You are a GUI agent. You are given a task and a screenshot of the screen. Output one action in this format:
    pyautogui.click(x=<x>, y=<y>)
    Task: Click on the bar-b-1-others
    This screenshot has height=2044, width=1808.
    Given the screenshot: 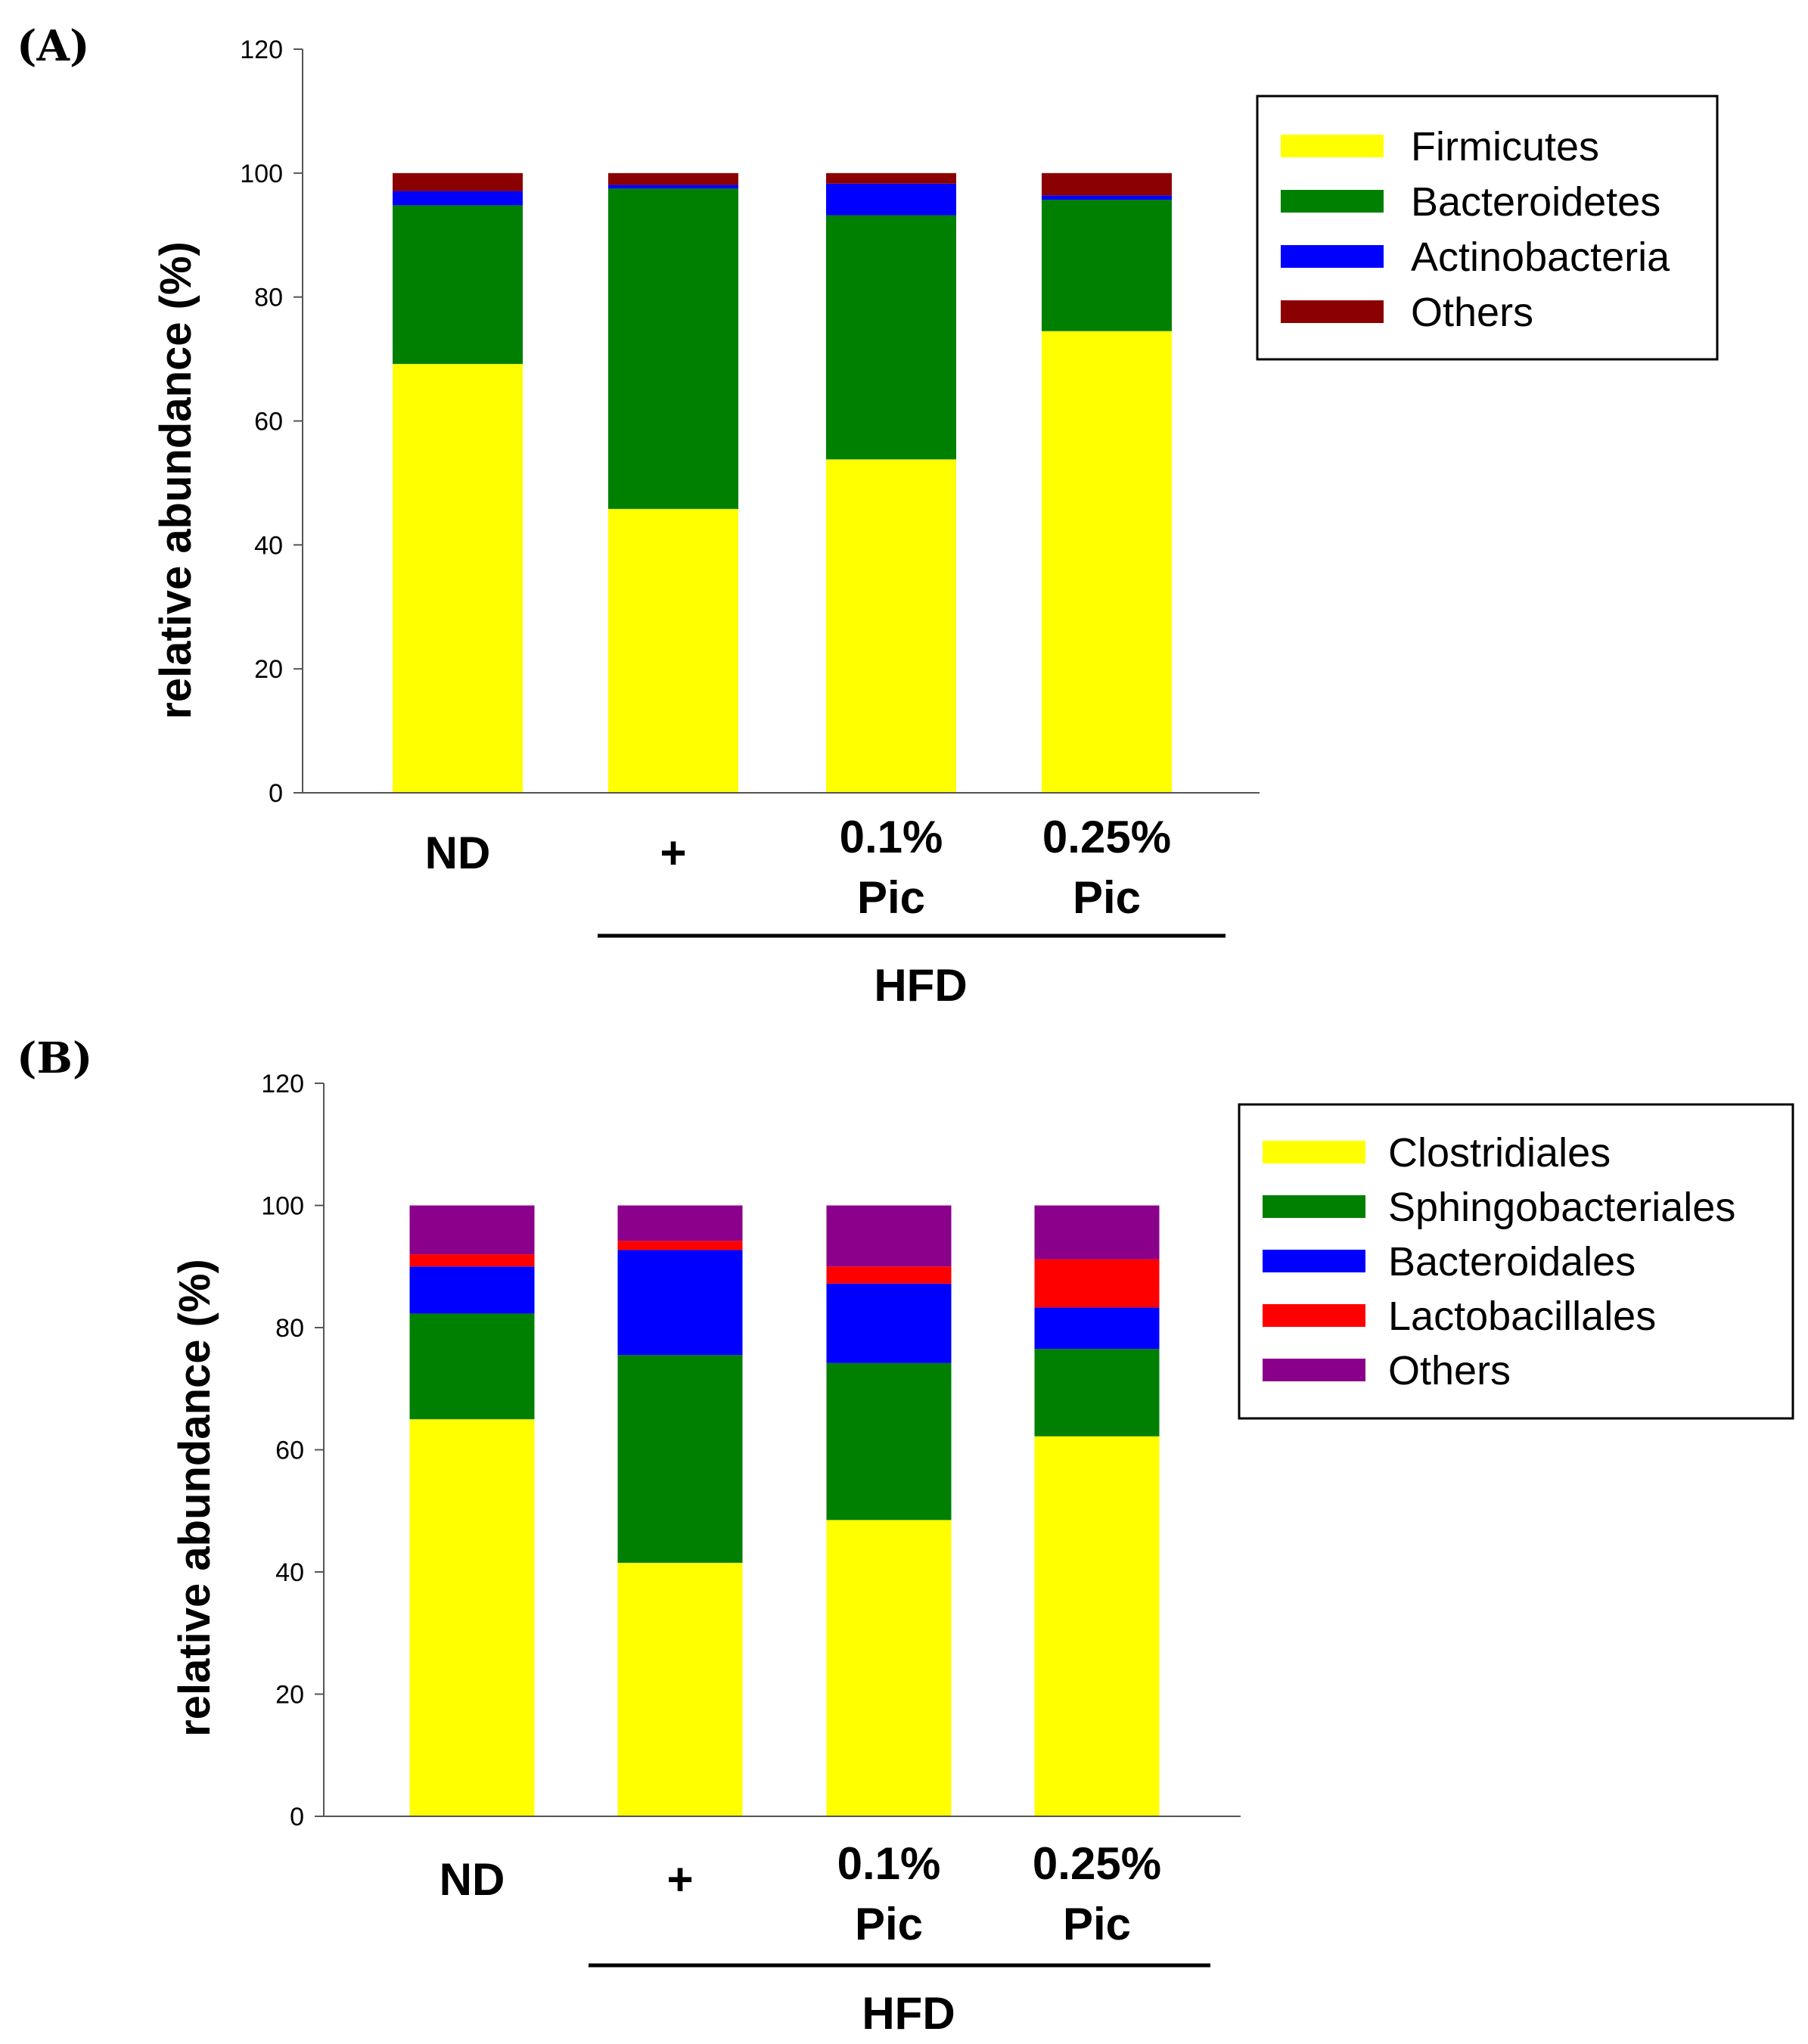 What is the action you would take?
    pyautogui.click(x=680, y=1223)
    